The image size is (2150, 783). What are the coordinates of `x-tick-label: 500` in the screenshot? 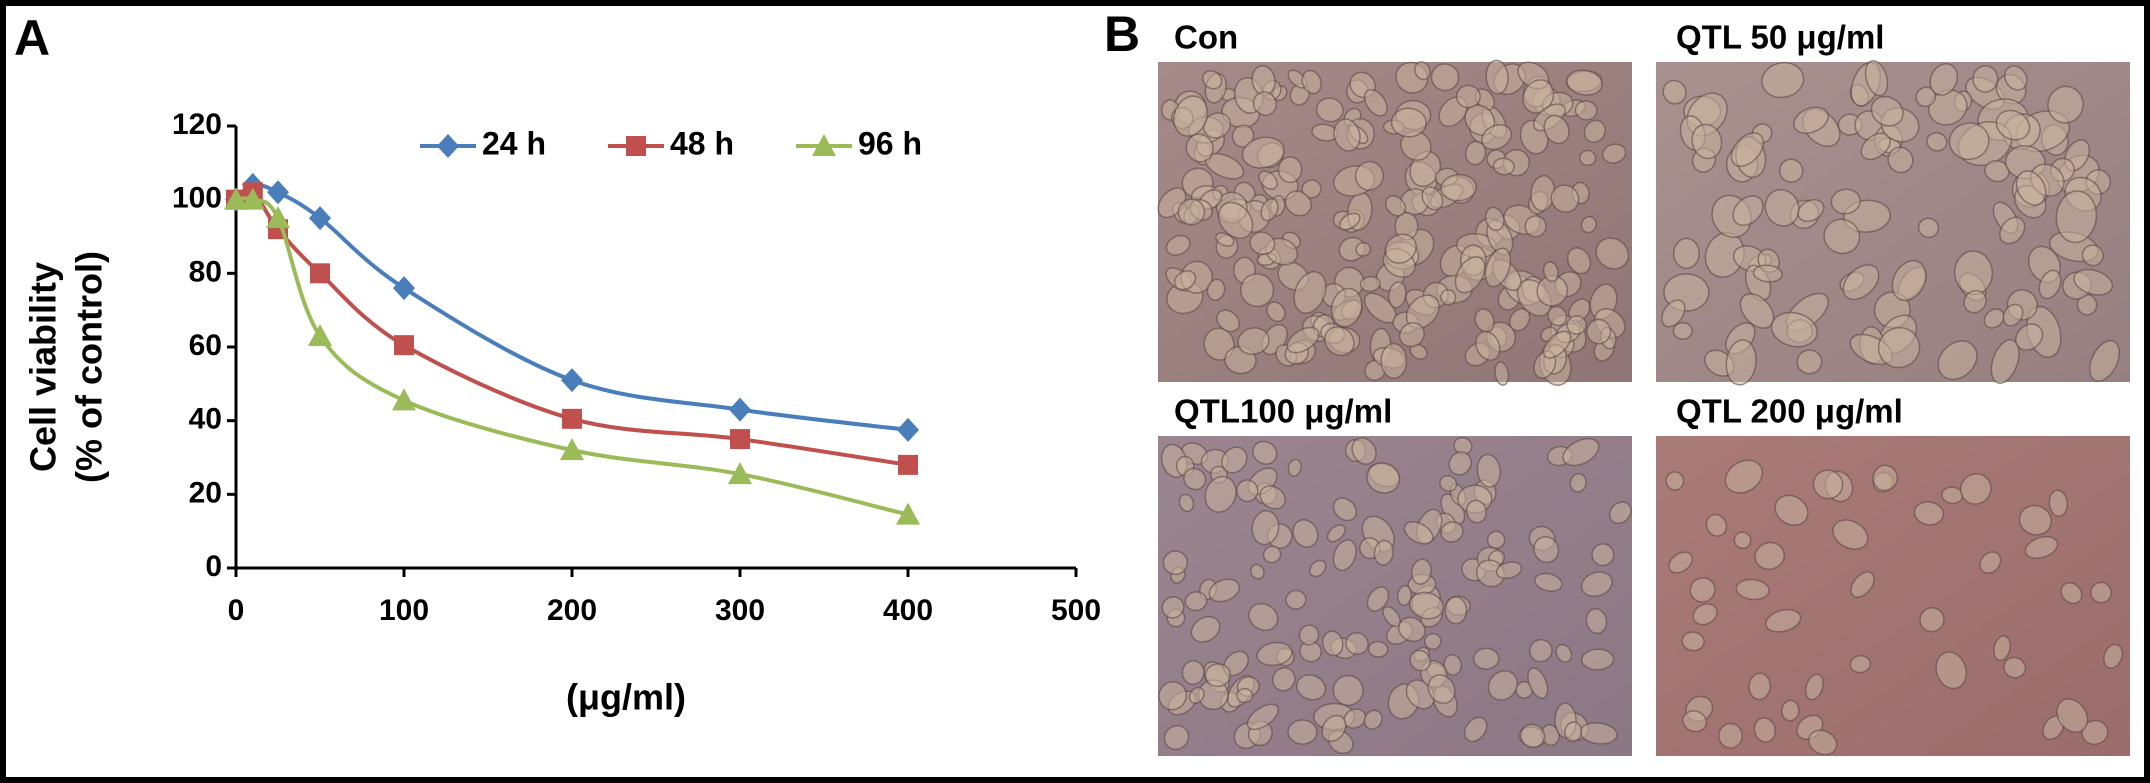 It's located at (1076, 610).